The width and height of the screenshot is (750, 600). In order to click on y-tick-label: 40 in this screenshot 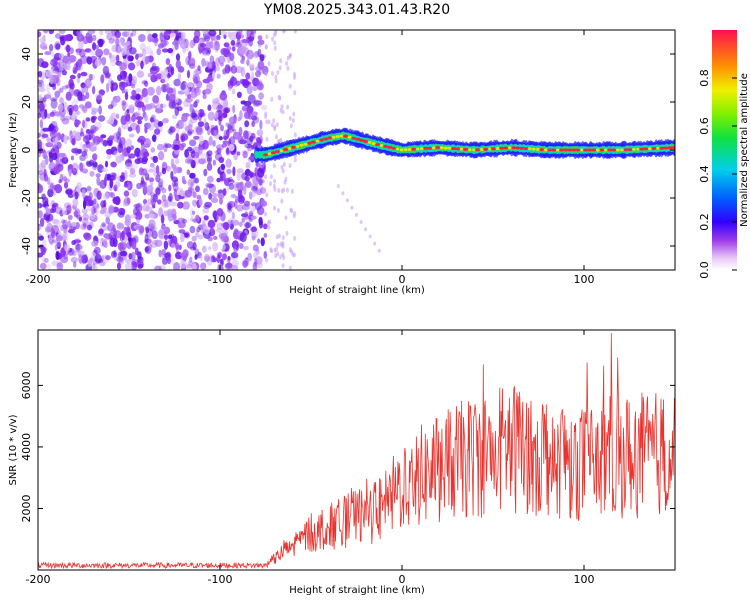, I will do `click(26, 54)`.